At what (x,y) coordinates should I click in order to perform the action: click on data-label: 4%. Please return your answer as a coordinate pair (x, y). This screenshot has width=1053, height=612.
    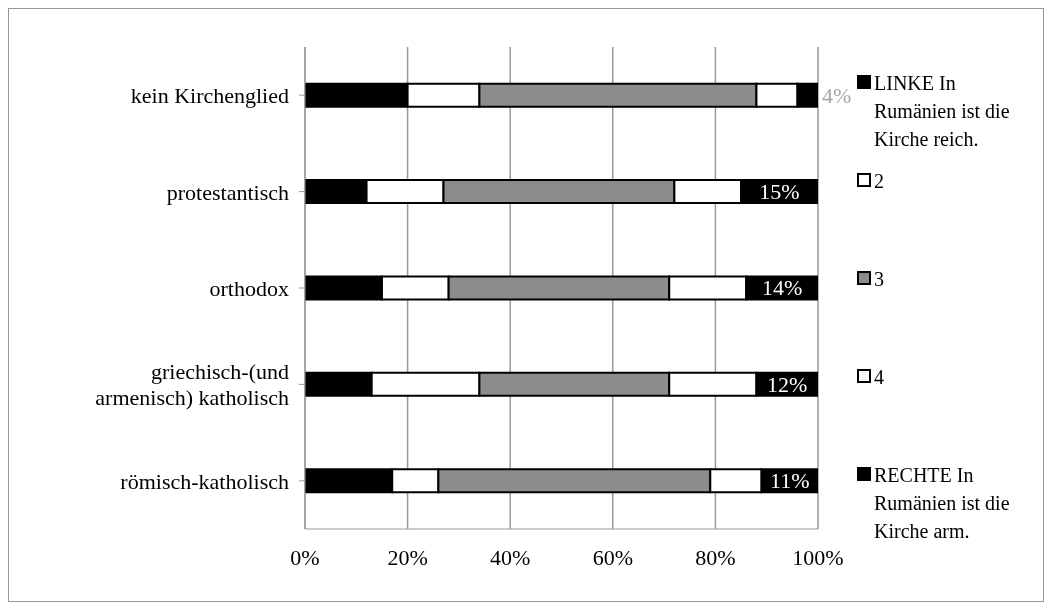
    Looking at the image, I should click on (837, 95).